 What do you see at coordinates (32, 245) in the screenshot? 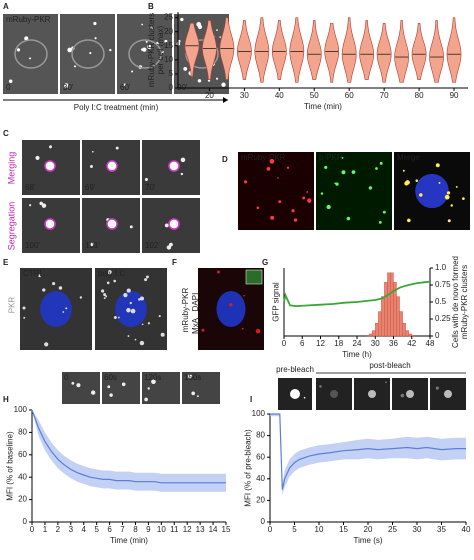
I see `time-label: 100'` at bounding box center [32, 245].